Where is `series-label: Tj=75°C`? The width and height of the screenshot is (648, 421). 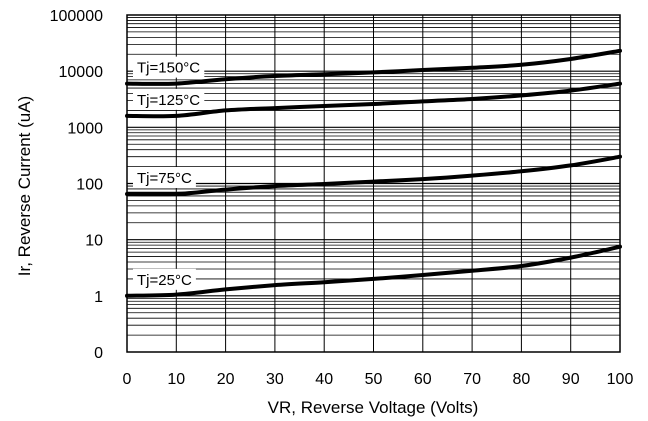
series-label: Tj=75°C is located at coordinates (164, 178).